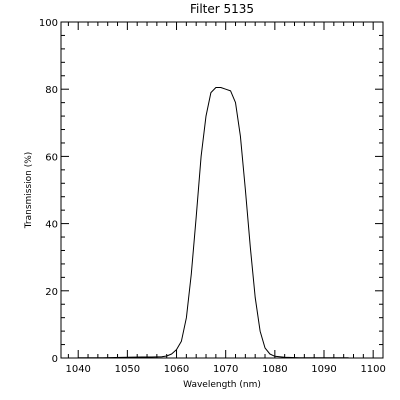  What do you see at coordinates (55, 359) in the screenshot?
I see `y-tick-label: 0` at bounding box center [55, 359].